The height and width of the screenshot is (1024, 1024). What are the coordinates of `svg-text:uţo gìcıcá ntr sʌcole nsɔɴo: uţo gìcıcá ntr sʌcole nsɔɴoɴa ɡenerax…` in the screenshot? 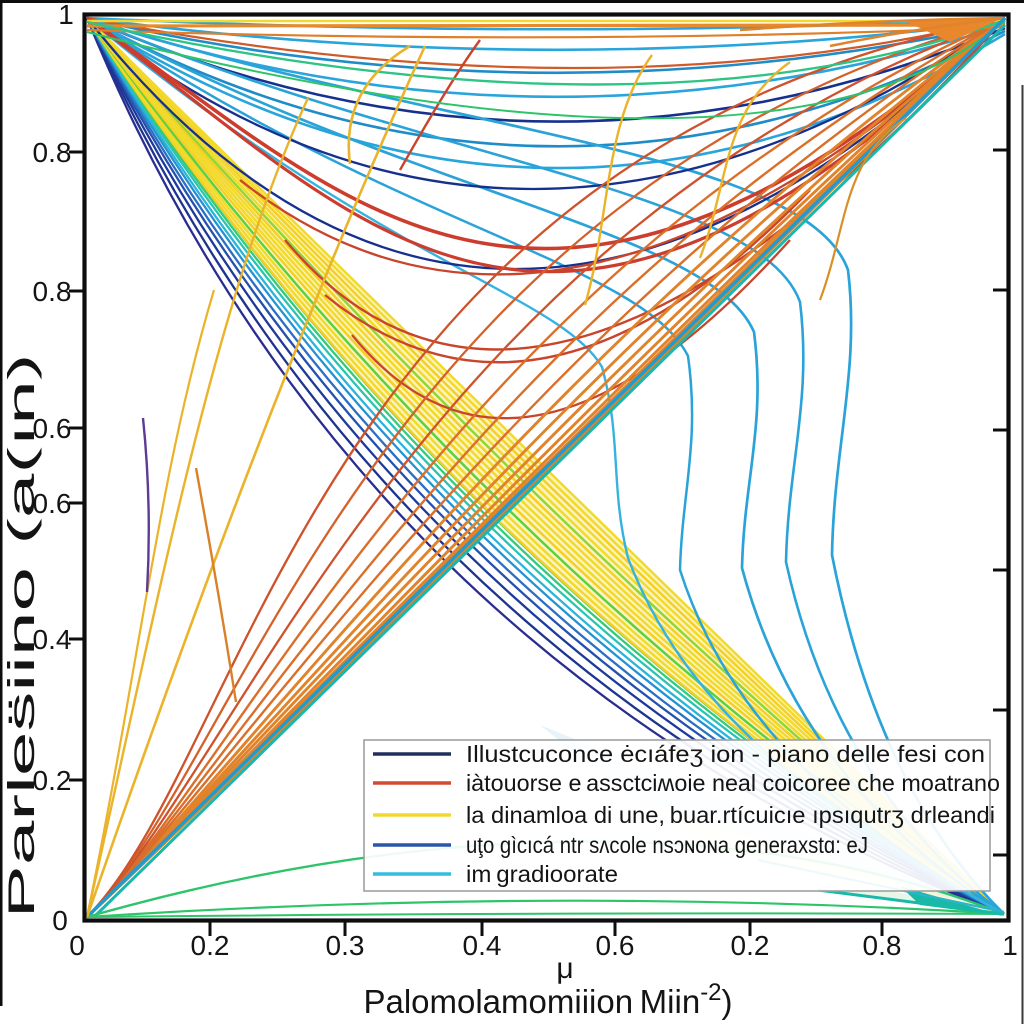 It's located at (667, 845).